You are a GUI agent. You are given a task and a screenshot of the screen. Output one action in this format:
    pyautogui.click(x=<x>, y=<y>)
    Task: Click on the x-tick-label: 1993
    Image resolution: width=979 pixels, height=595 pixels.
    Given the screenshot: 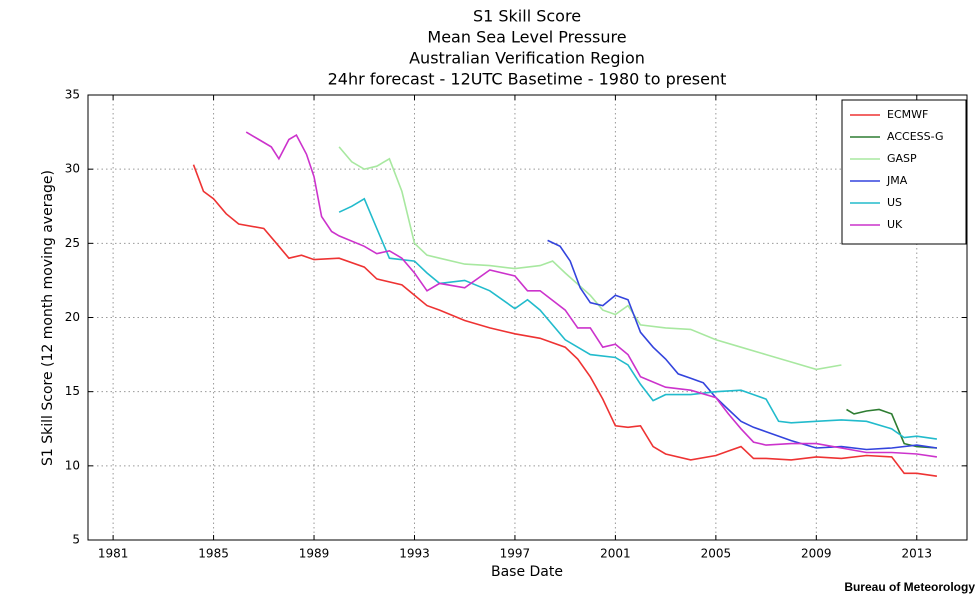 What is the action you would take?
    pyautogui.click(x=414, y=554)
    